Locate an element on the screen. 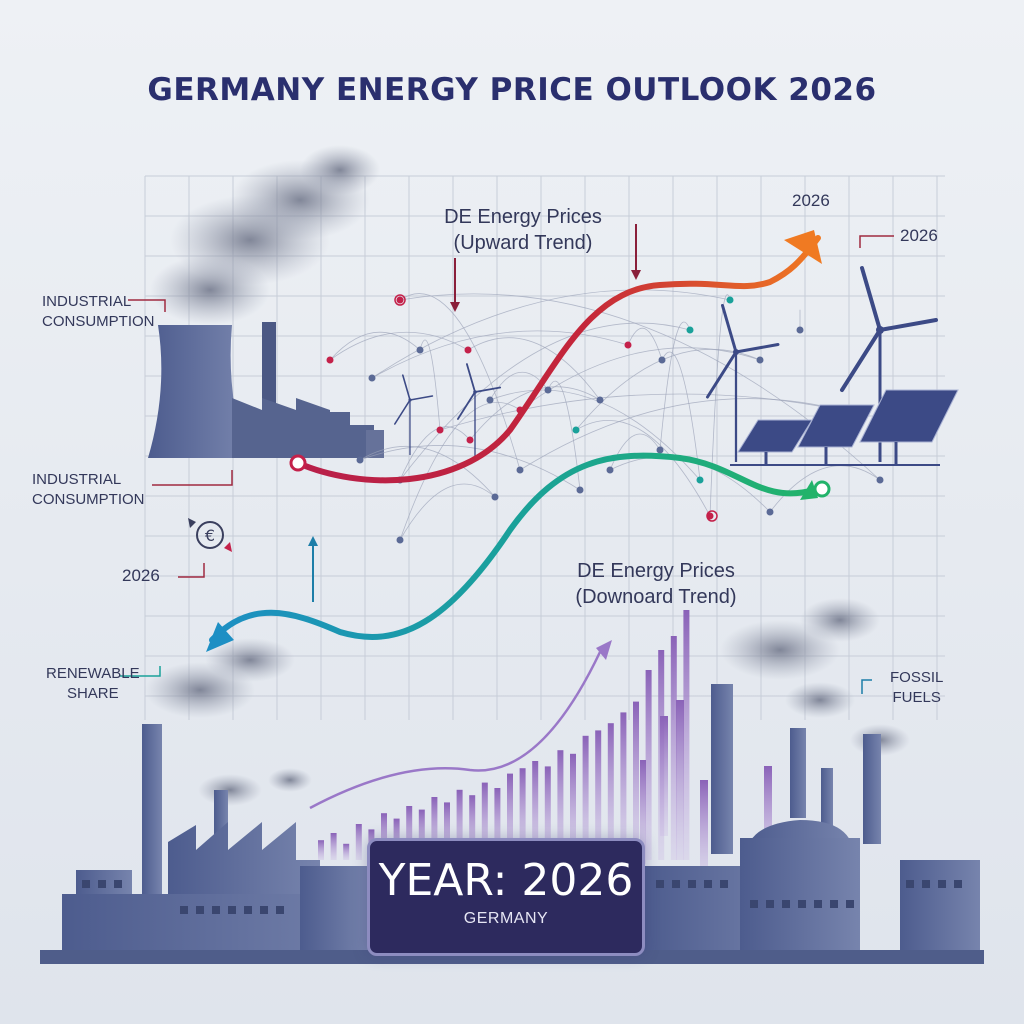 This screenshot has width=1024, height=1024. year-badge: YEAR: 2026 GERMANY is located at coordinates (506, 897).